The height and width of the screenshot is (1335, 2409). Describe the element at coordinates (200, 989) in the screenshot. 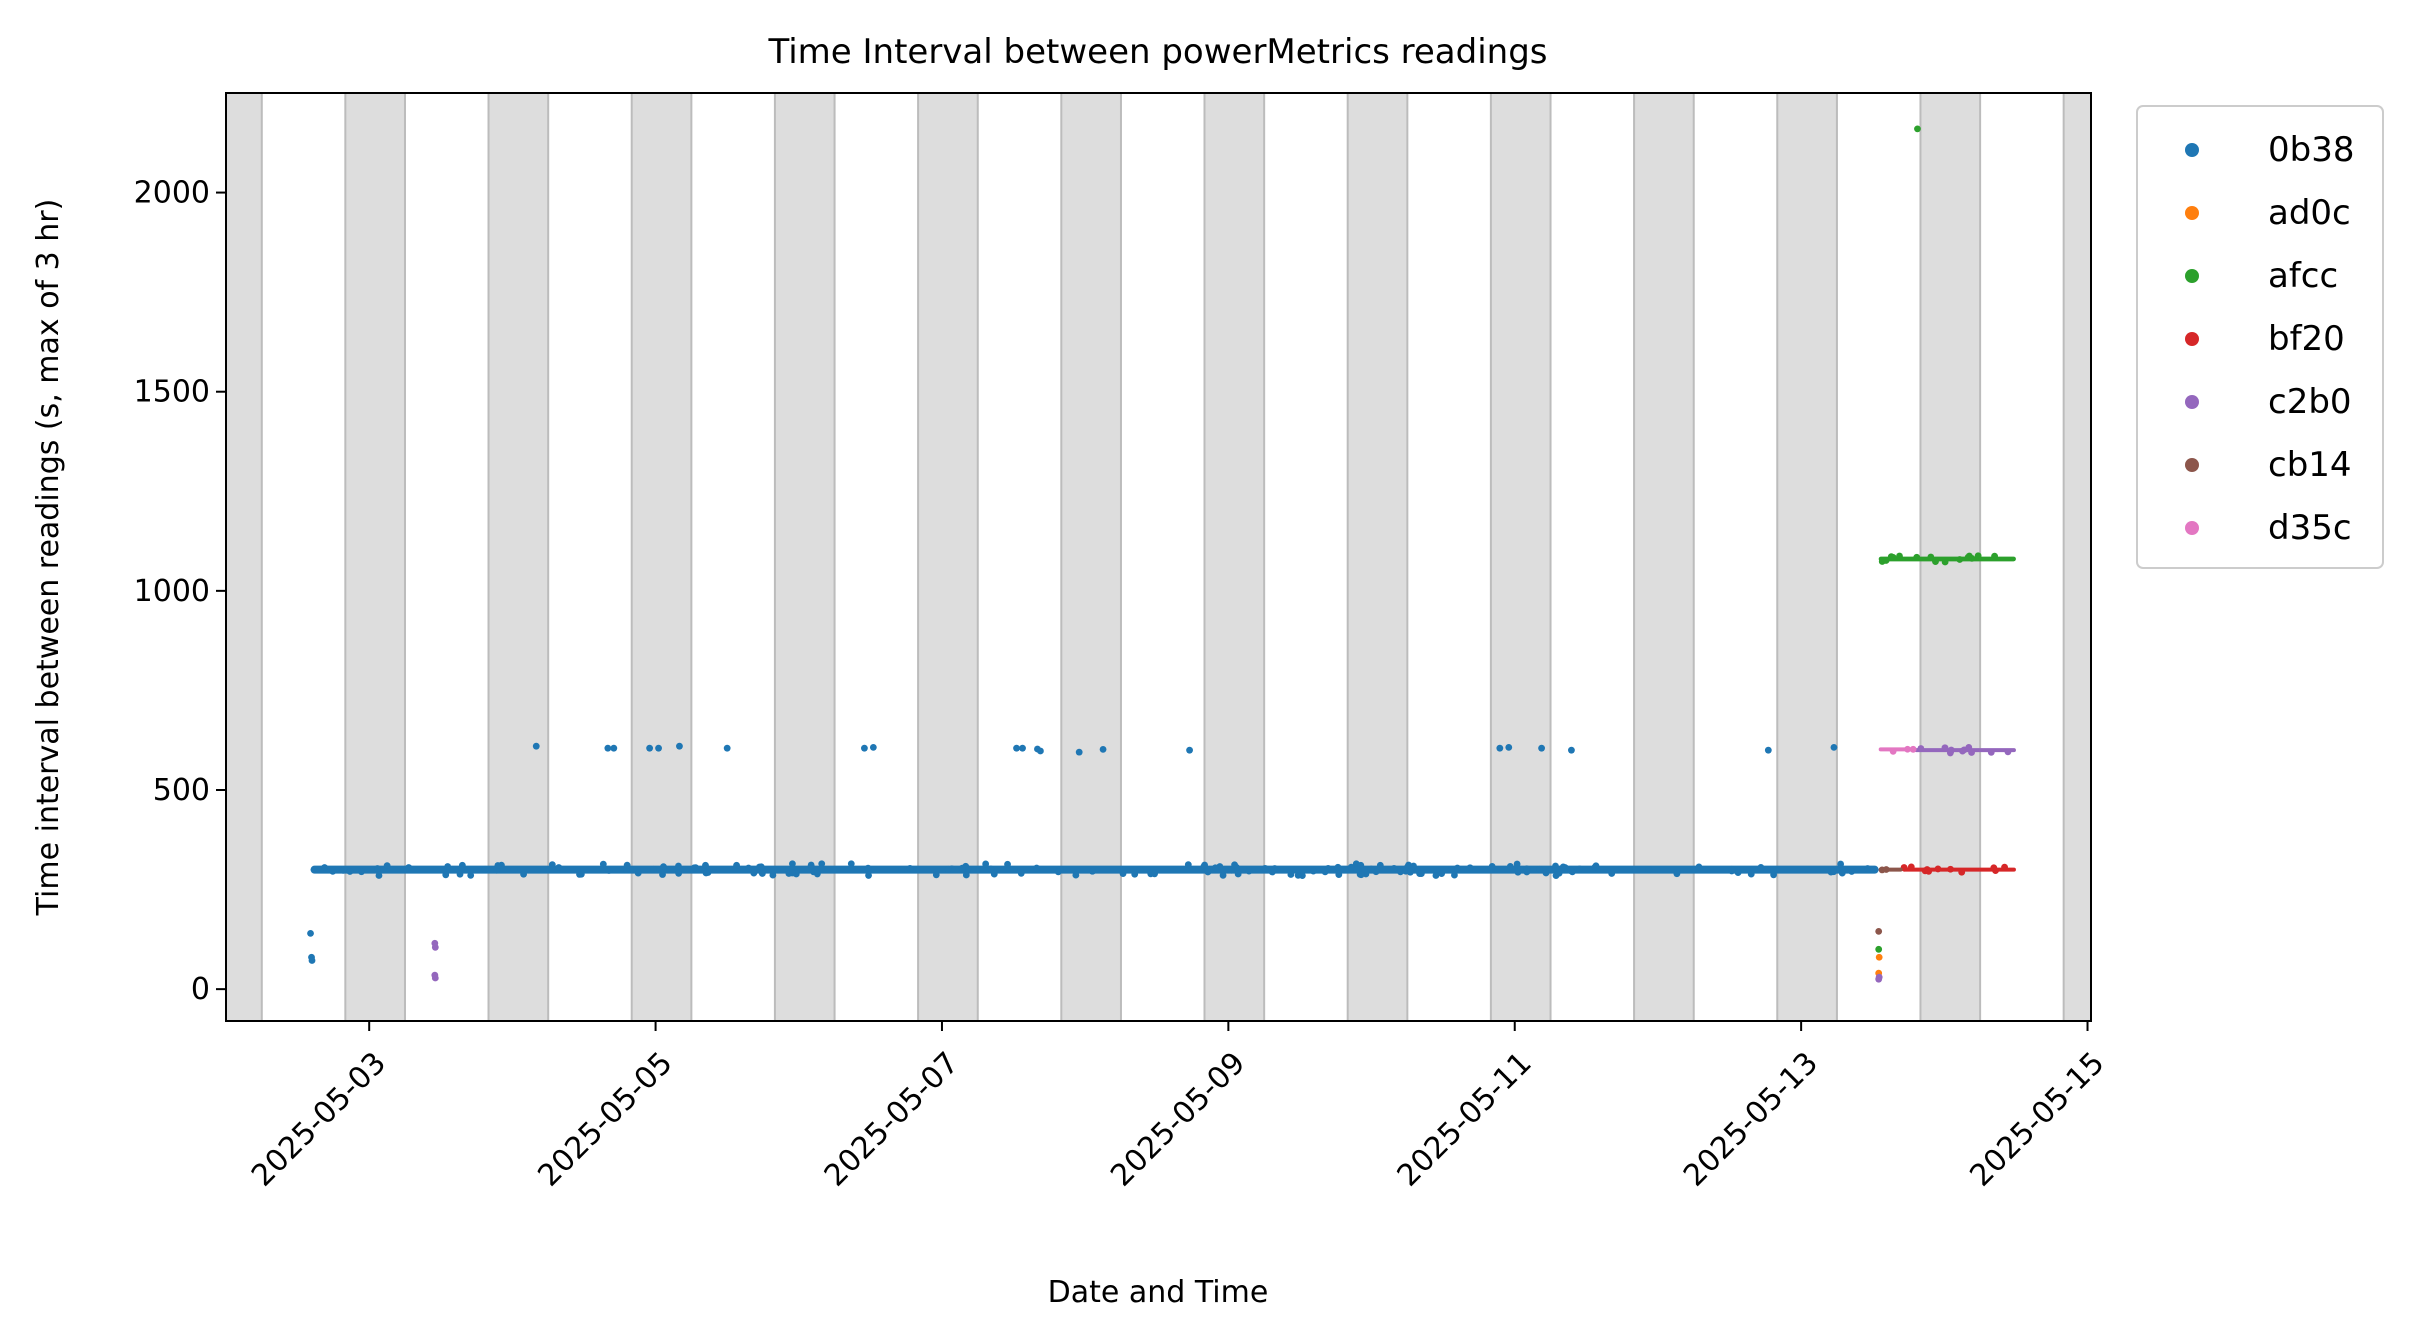

I see `y-tick-label: 0` at that location.